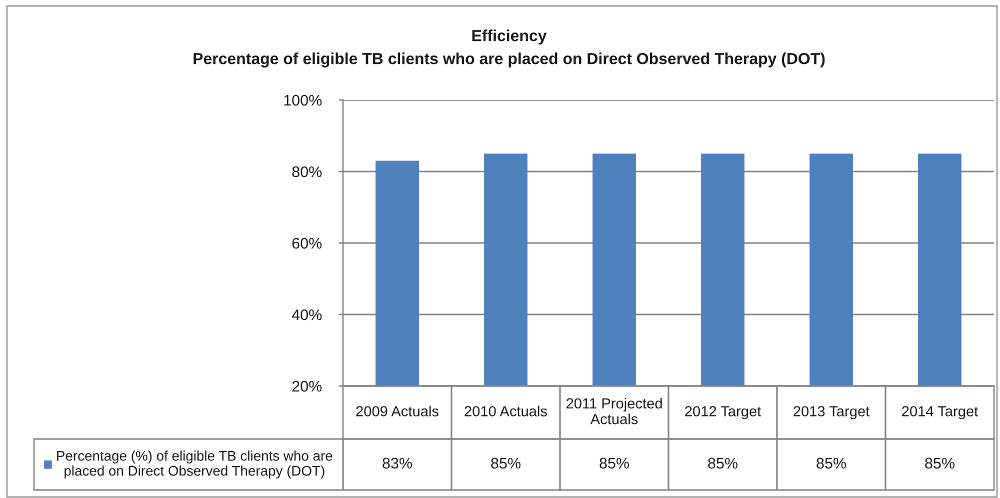 This screenshot has height=498, width=1000. I want to click on x-tick-label: 2010 Actuals, so click(505, 411).